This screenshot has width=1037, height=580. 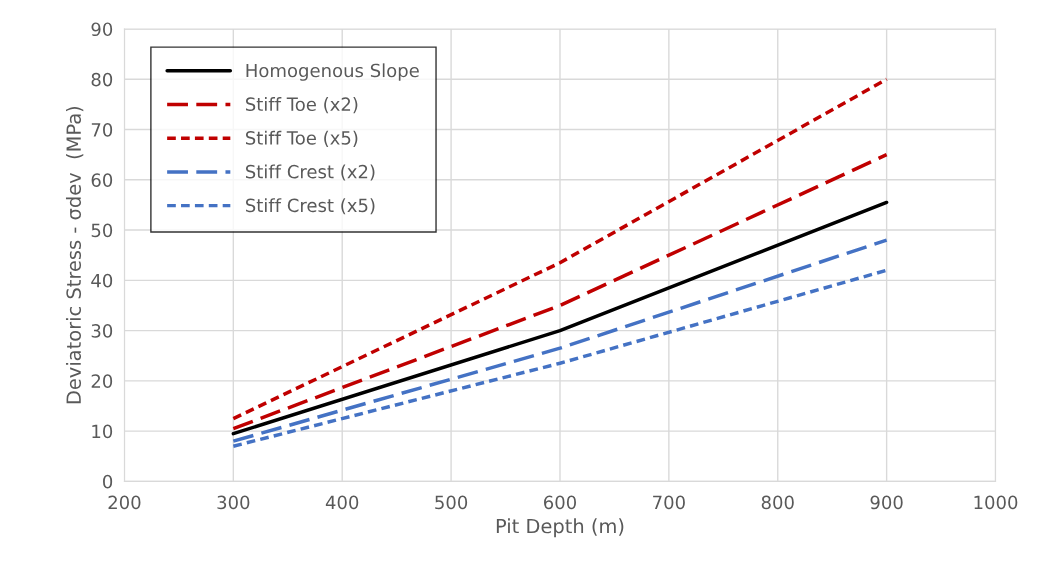 What do you see at coordinates (301, 105) in the screenshot?
I see `legend-label: Stiff Toe (x2)` at bounding box center [301, 105].